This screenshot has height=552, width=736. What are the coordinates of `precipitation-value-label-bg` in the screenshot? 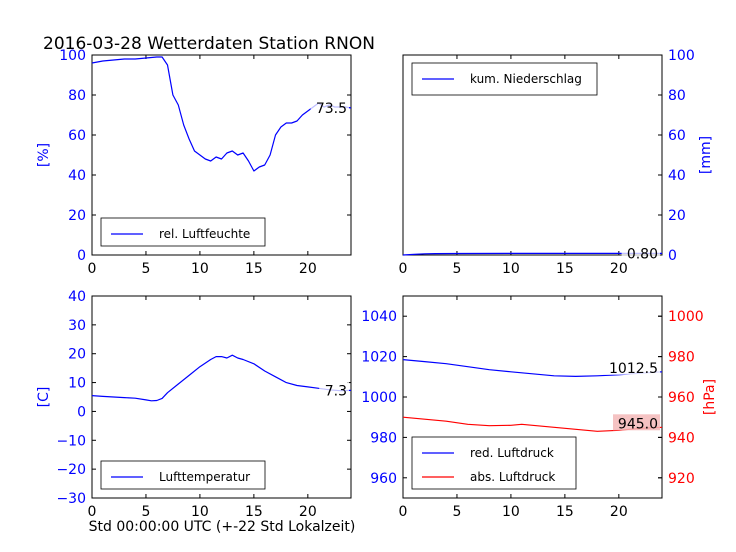 It's located at (640, 252).